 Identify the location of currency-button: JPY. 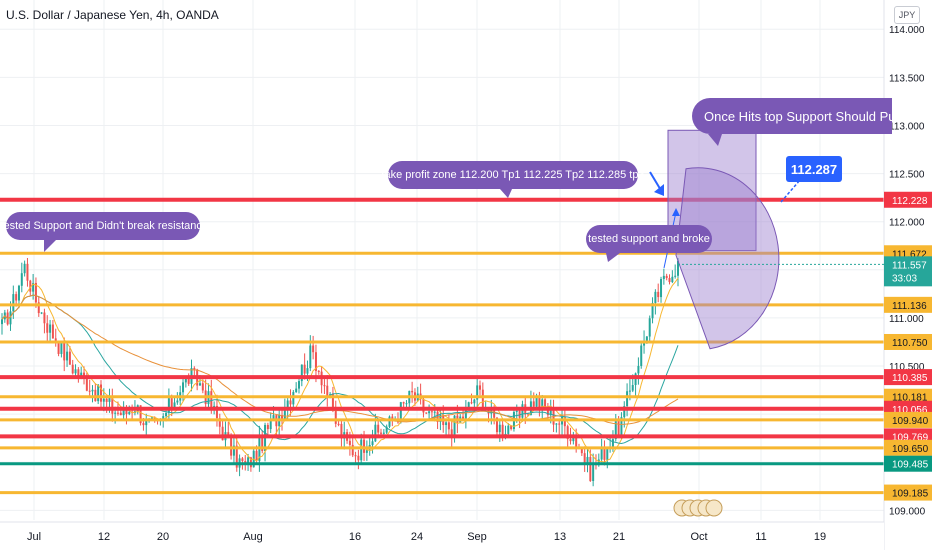
(907, 15).